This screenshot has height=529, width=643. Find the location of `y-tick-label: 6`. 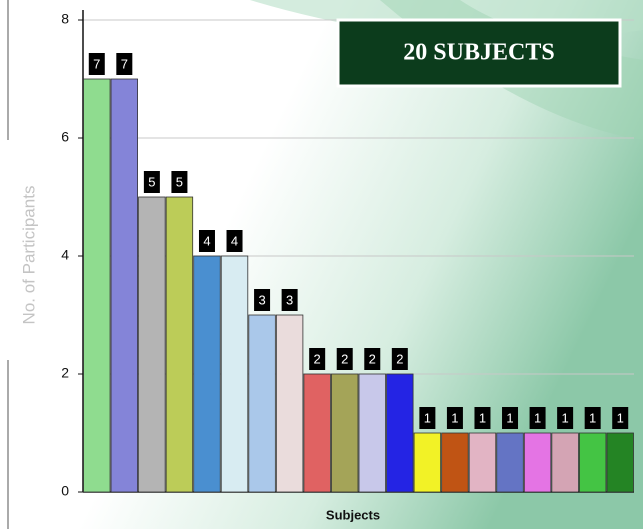

y-tick-label: 6 is located at coordinates (65, 137).